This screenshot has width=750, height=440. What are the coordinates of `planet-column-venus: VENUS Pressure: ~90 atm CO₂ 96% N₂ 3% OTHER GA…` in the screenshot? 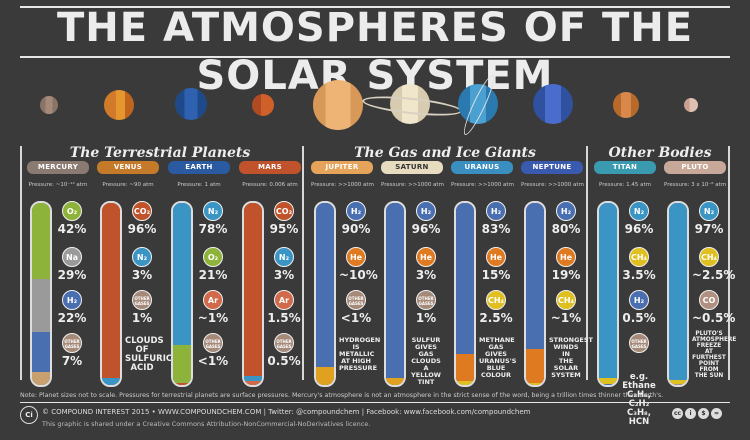 It's located at (134, 274).